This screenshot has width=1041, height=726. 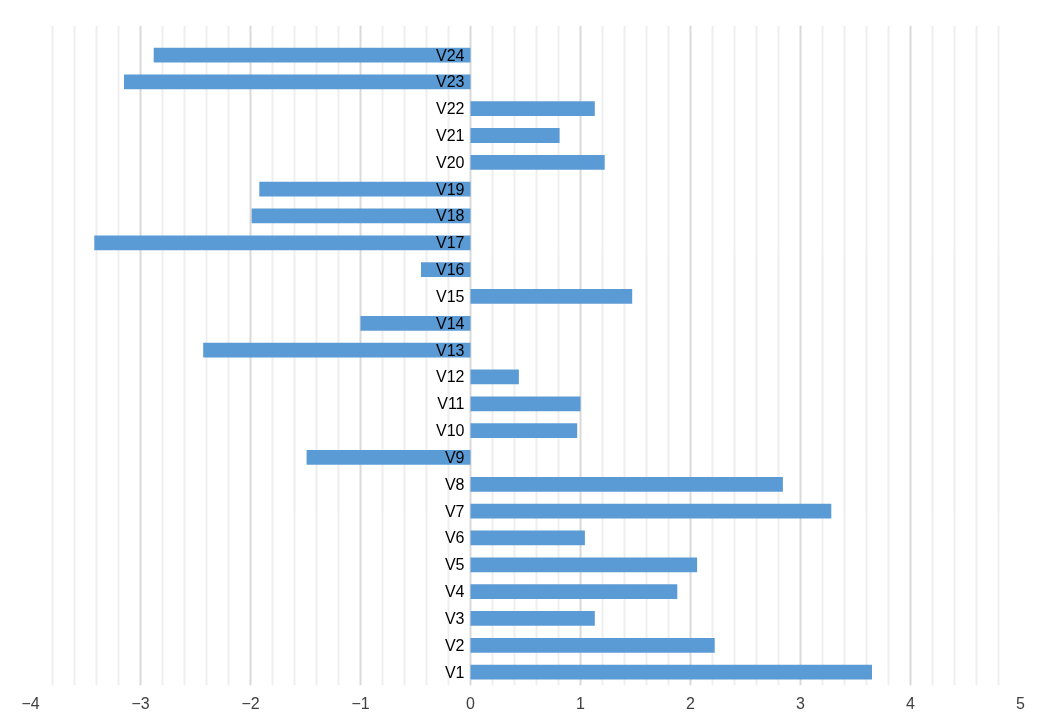 What do you see at coordinates (454, 511) in the screenshot?
I see `y-tick-label: V7` at bounding box center [454, 511].